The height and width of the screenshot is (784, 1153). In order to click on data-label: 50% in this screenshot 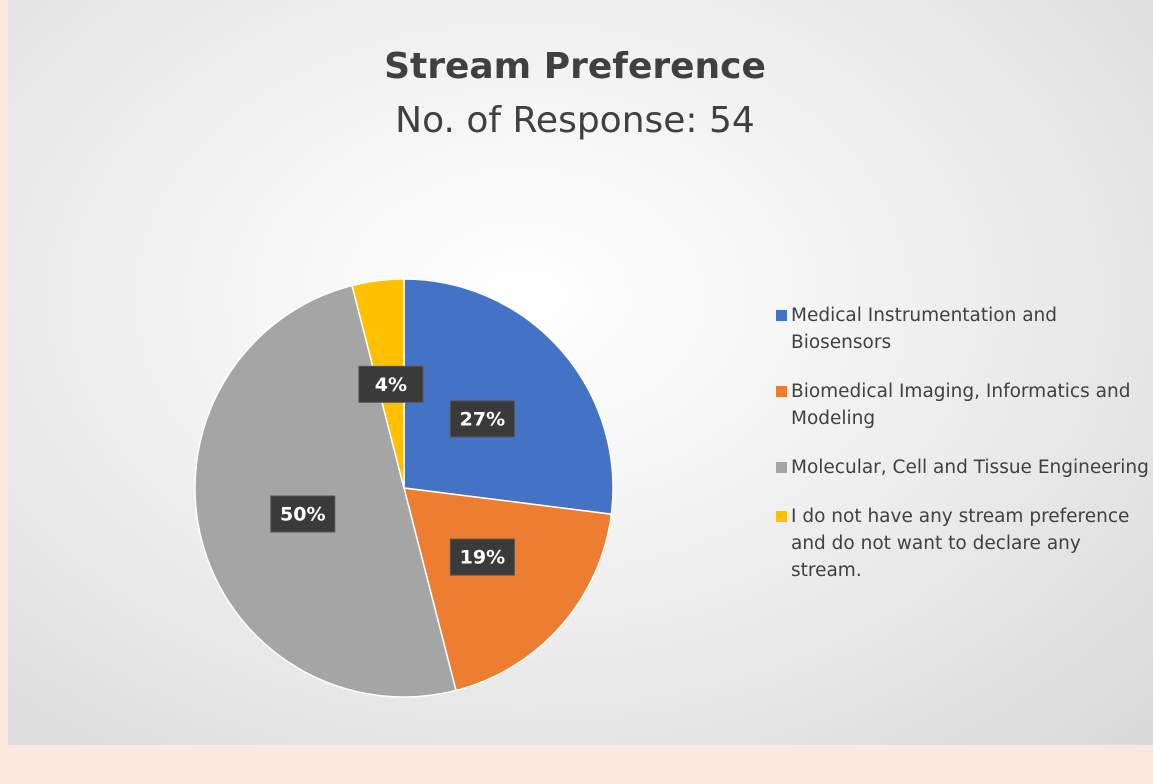, I will do `click(303, 514)`.